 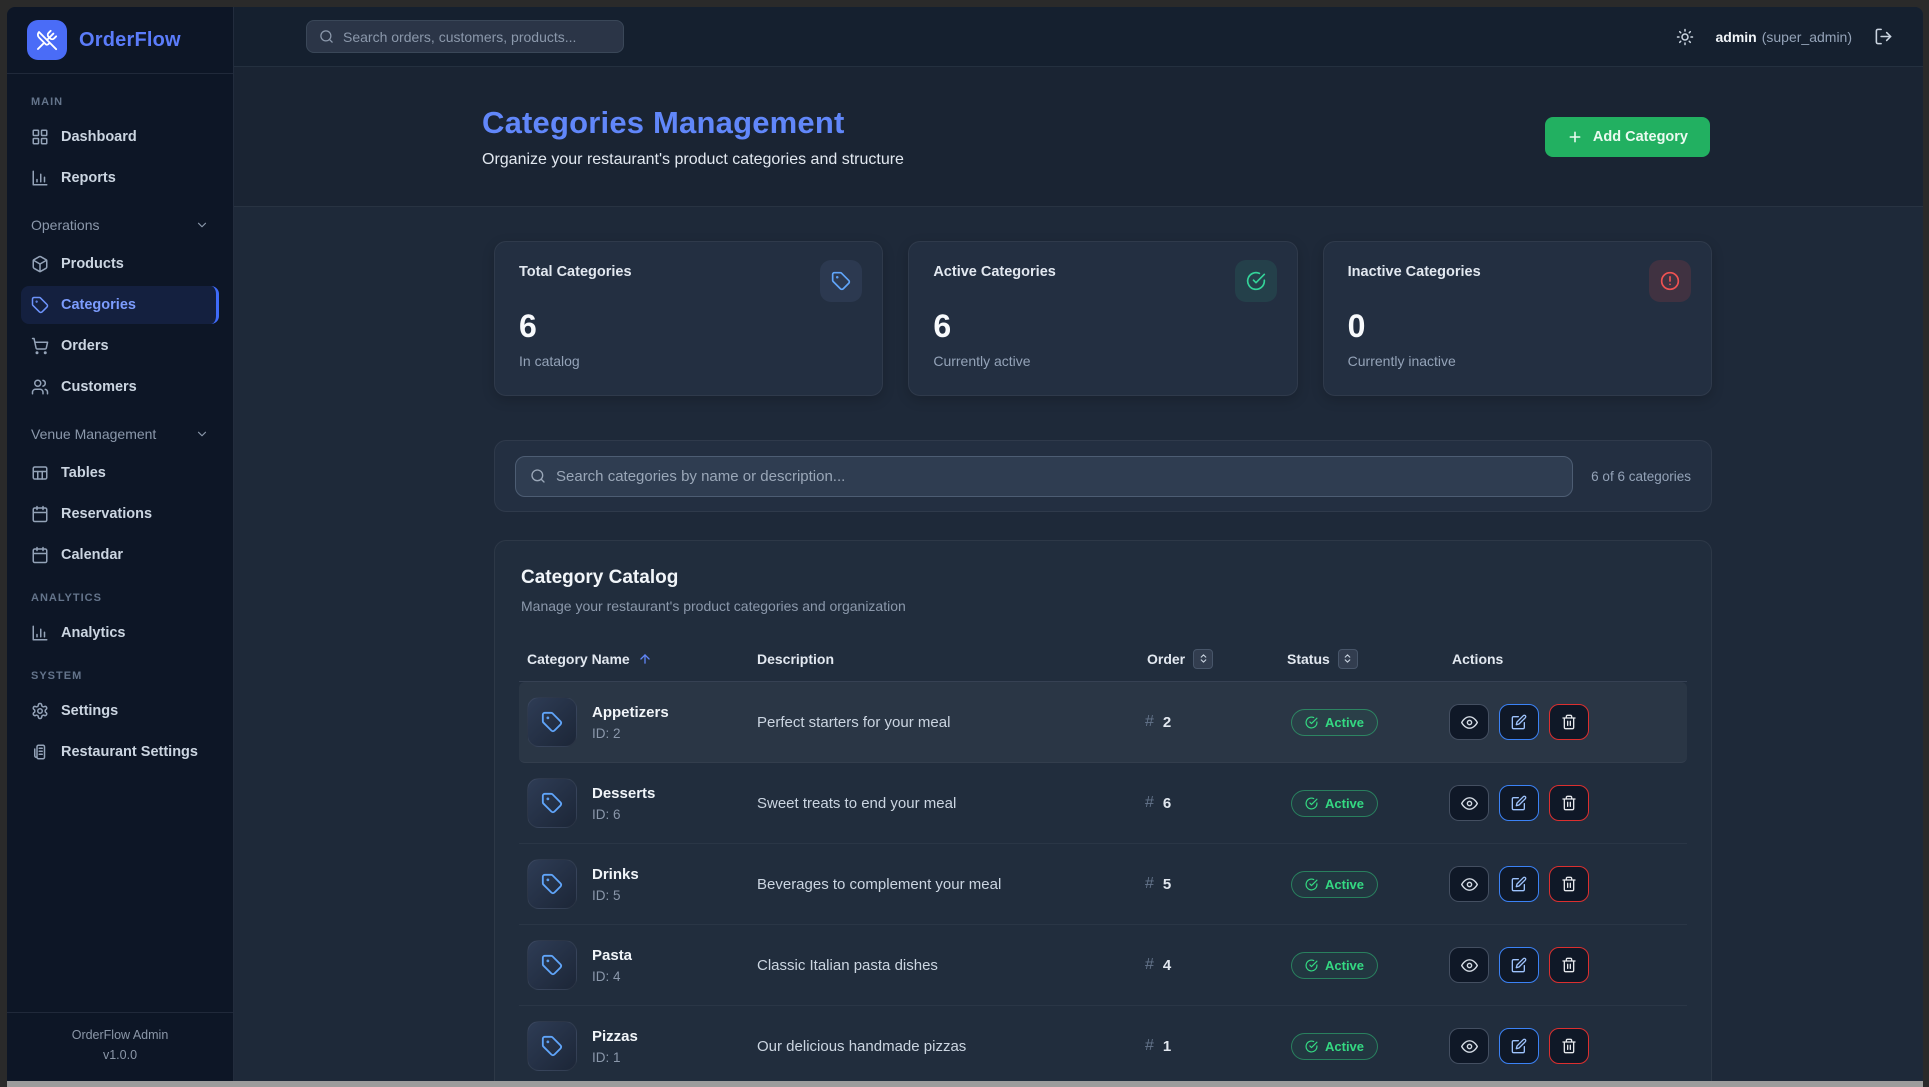 I want to click on sidebar-group-label: Venue Management, so click(x=94, y=434).